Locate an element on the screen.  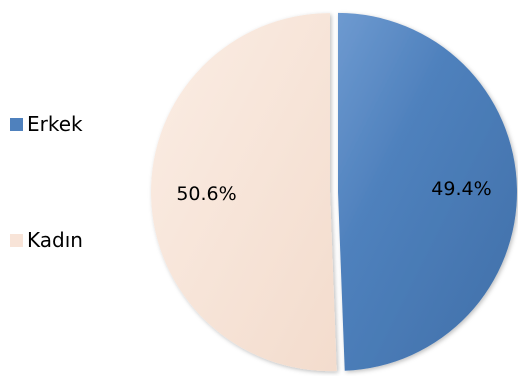
legend-swatch-erkek is located at coordinates (16, 124).